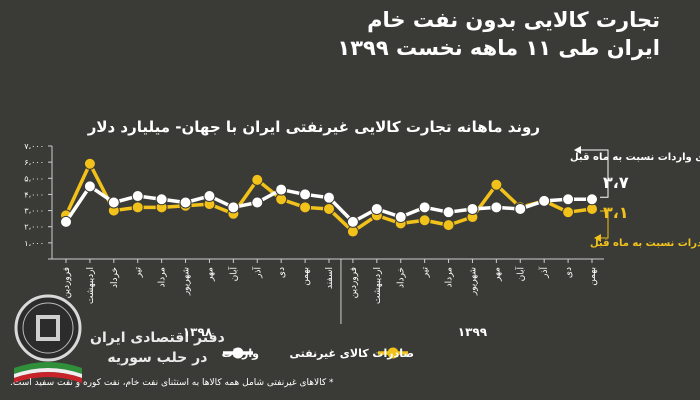  Describe the element at coordinates (34, 243) in the screenshot. I see `y-tick-label: ۱،۰۰۰` at that location.